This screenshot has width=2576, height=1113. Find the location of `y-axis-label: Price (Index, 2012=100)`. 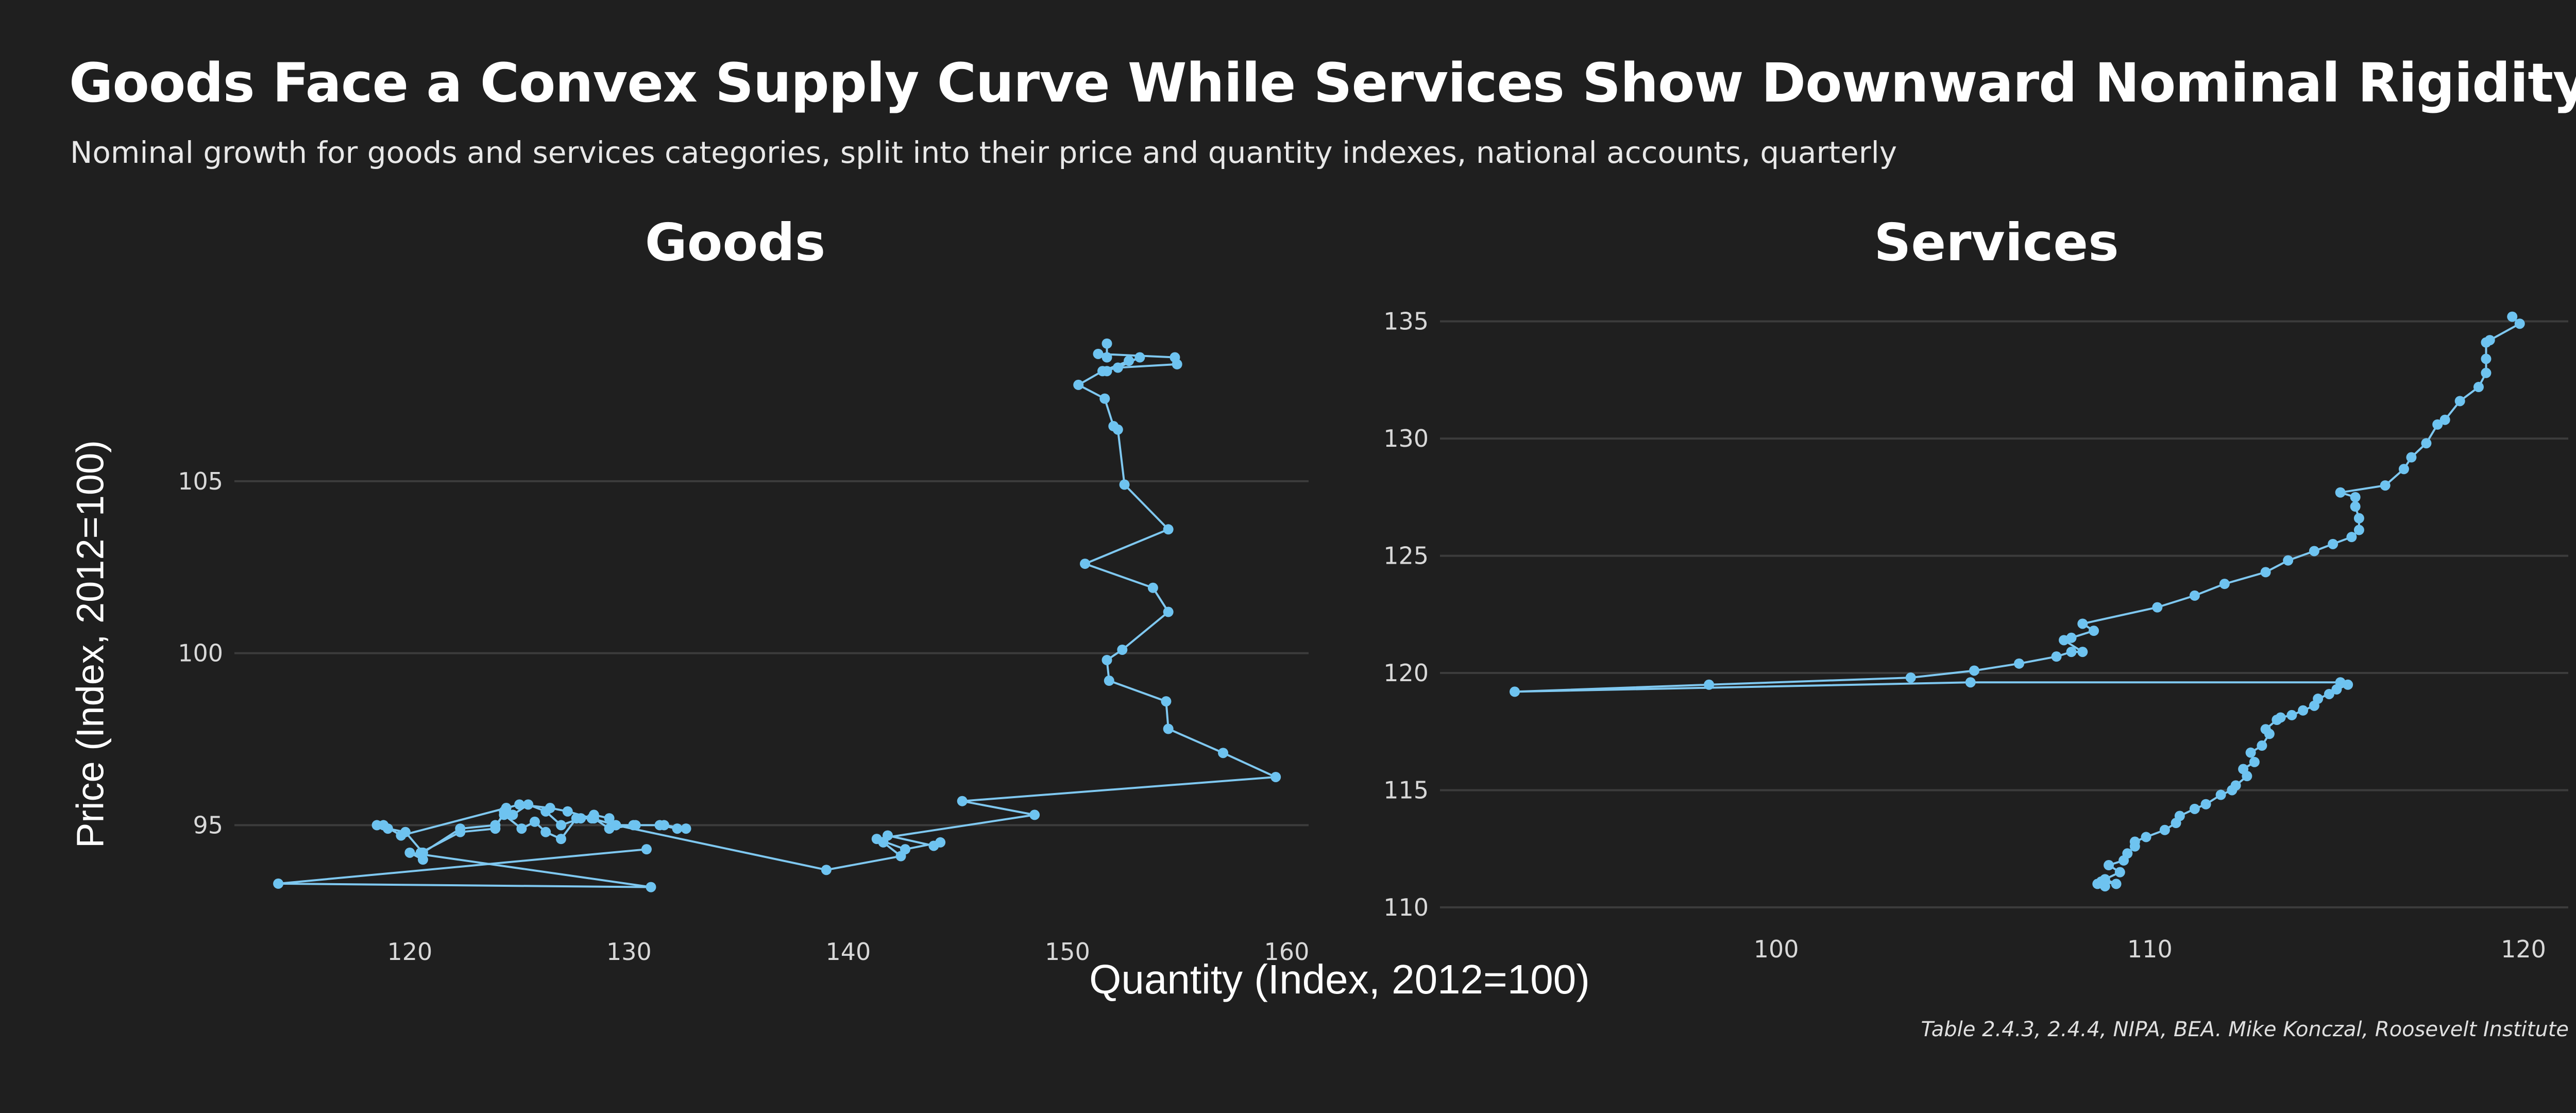

y-axis-label: Price (Index, 2012=100) is located at coordinates (90, 644).